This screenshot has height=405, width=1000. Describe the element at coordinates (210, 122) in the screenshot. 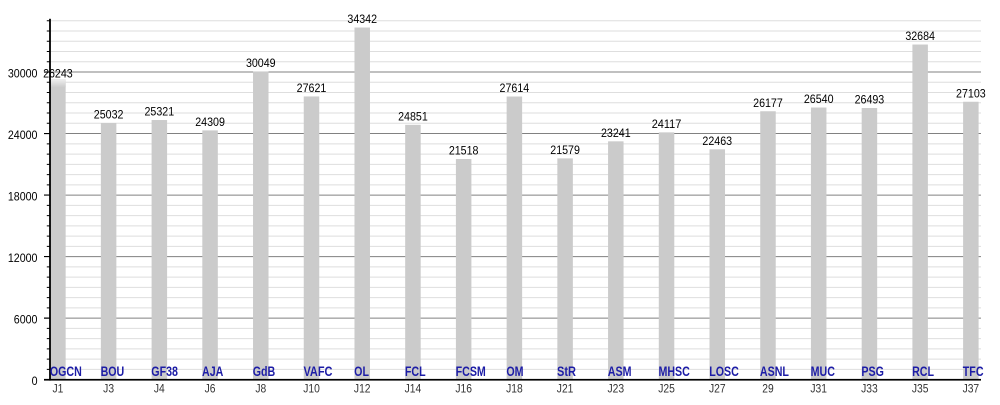

I see `svg-text: 24309` at that location.